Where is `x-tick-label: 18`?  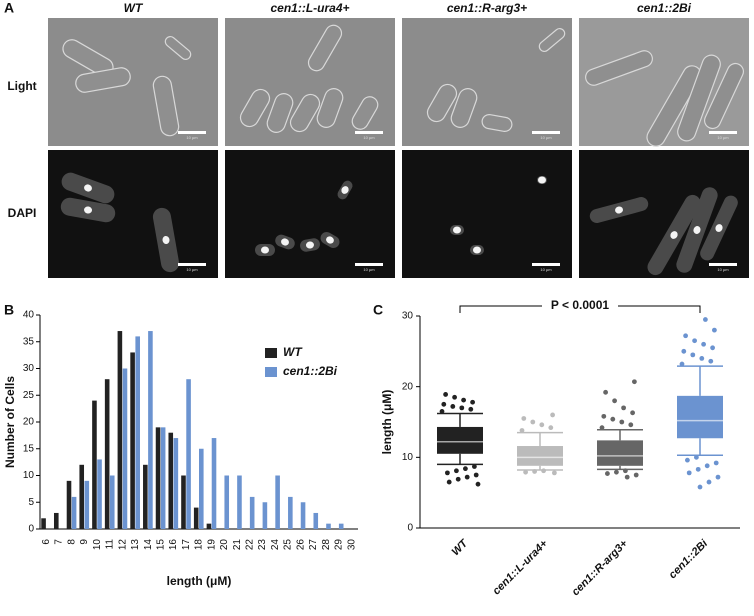
x-tick-label: 18 is located at coordinates (199, 545).